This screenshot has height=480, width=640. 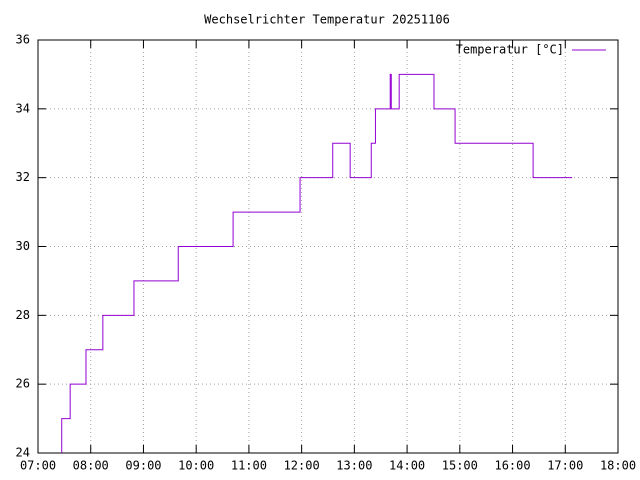 I want to click on x-tick-label: 09:00, so click(x=143, y=466).